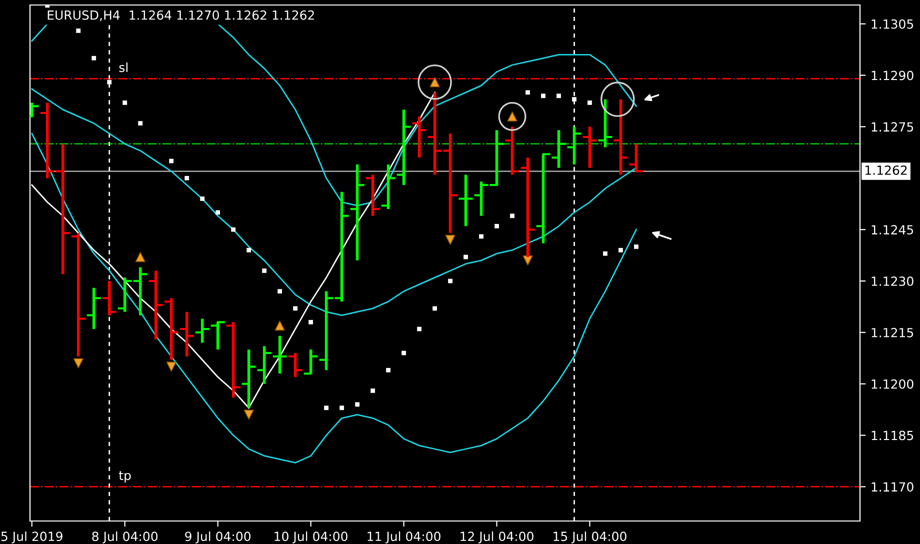 The width and height of the screenshot is (920, 544). What do you see at coordinates (893, 435) in the screenshot?
I see `y-tick-label: 1.1185` at bounding box center [893, 435].